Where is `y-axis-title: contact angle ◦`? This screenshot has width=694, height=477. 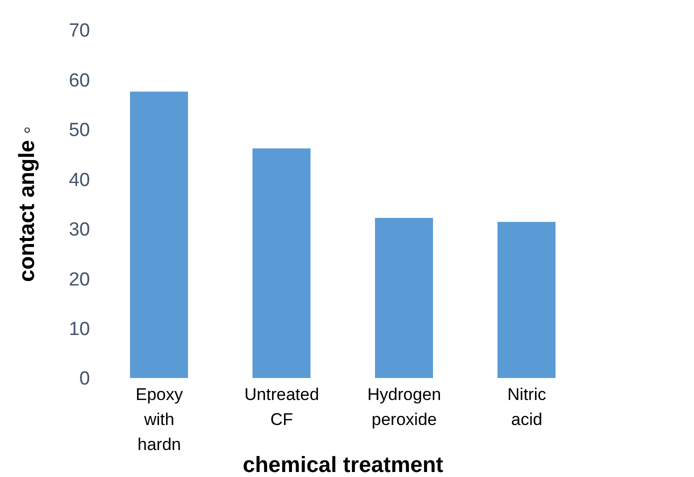
y-axis-title: contact angle ◦ is located at coordinates (26, 204).